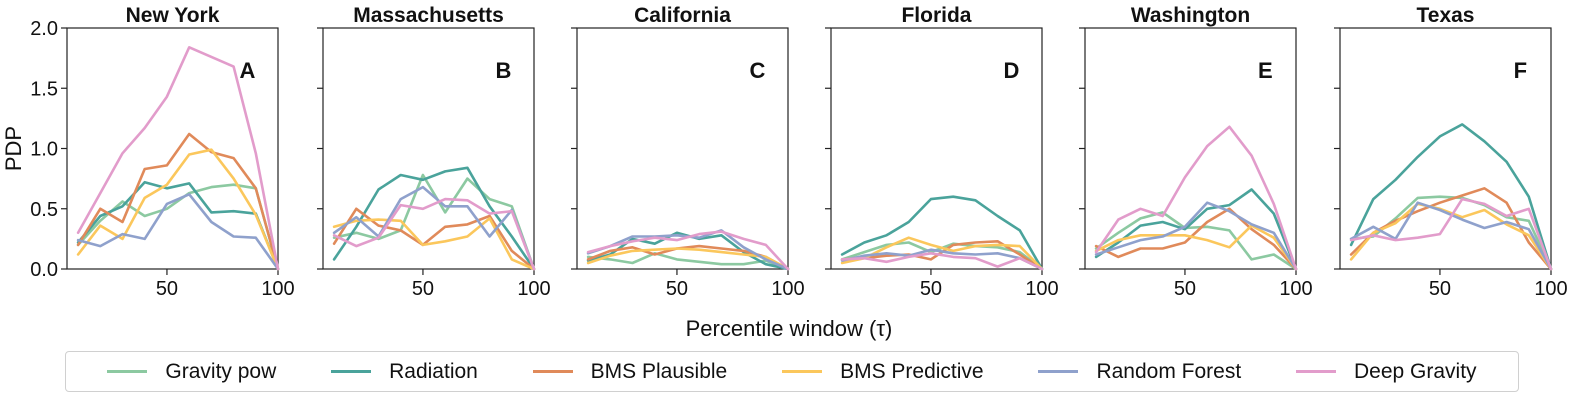 Image resolution: width=1577 pixels, height=402 pixels. I want to click on y-tick-label: 0.5, so click(44, 210).